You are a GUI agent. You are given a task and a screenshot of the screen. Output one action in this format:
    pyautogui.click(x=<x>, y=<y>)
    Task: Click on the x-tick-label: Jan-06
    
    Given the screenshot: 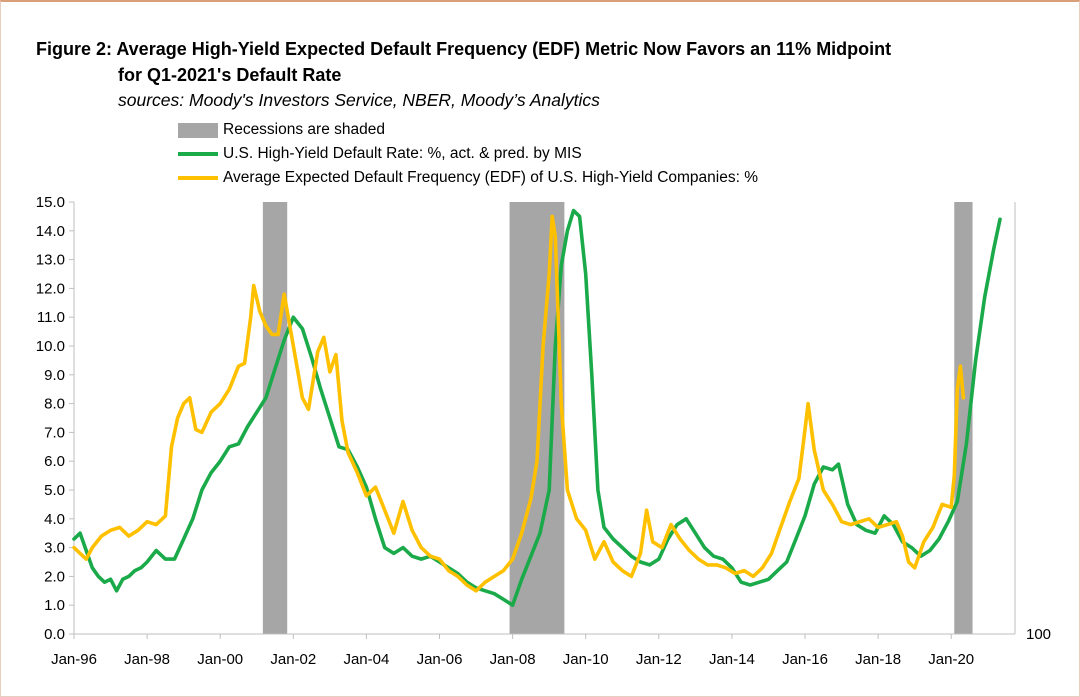 What is the action you would take?
    pyautogui.click(x=440, y=659)
    